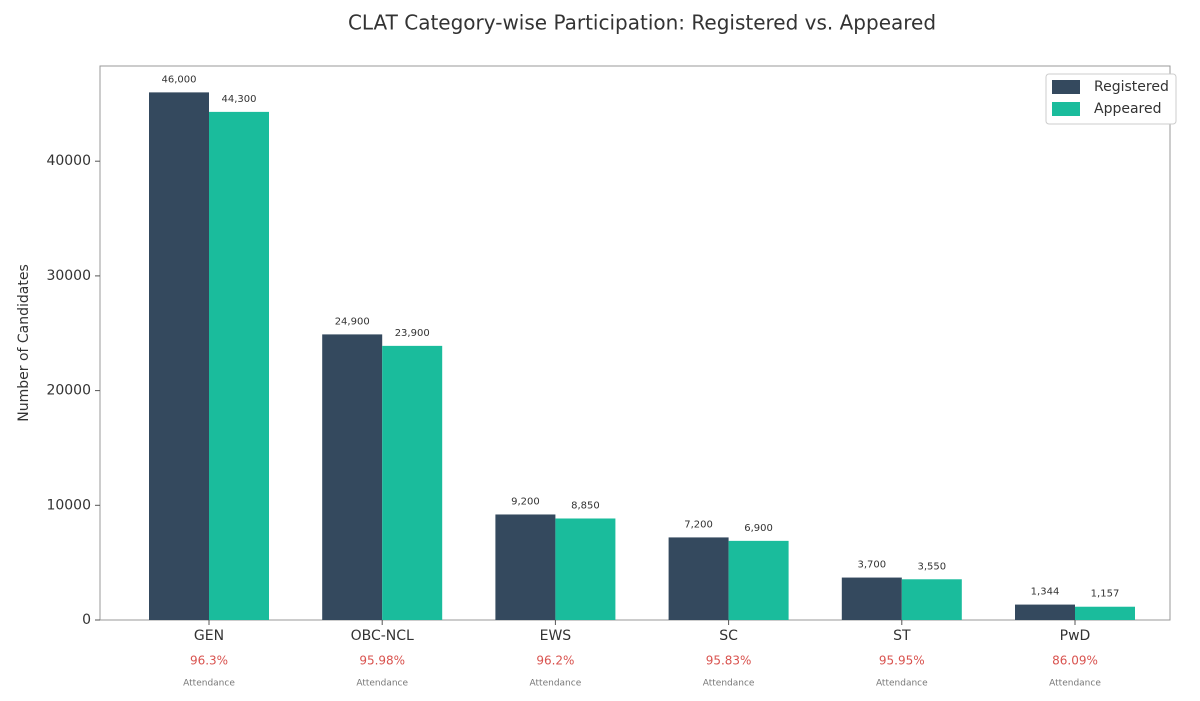  Describe the element at coordinates (1105, 594) in the screenshot. I see `value-label: 1,157` at that location.